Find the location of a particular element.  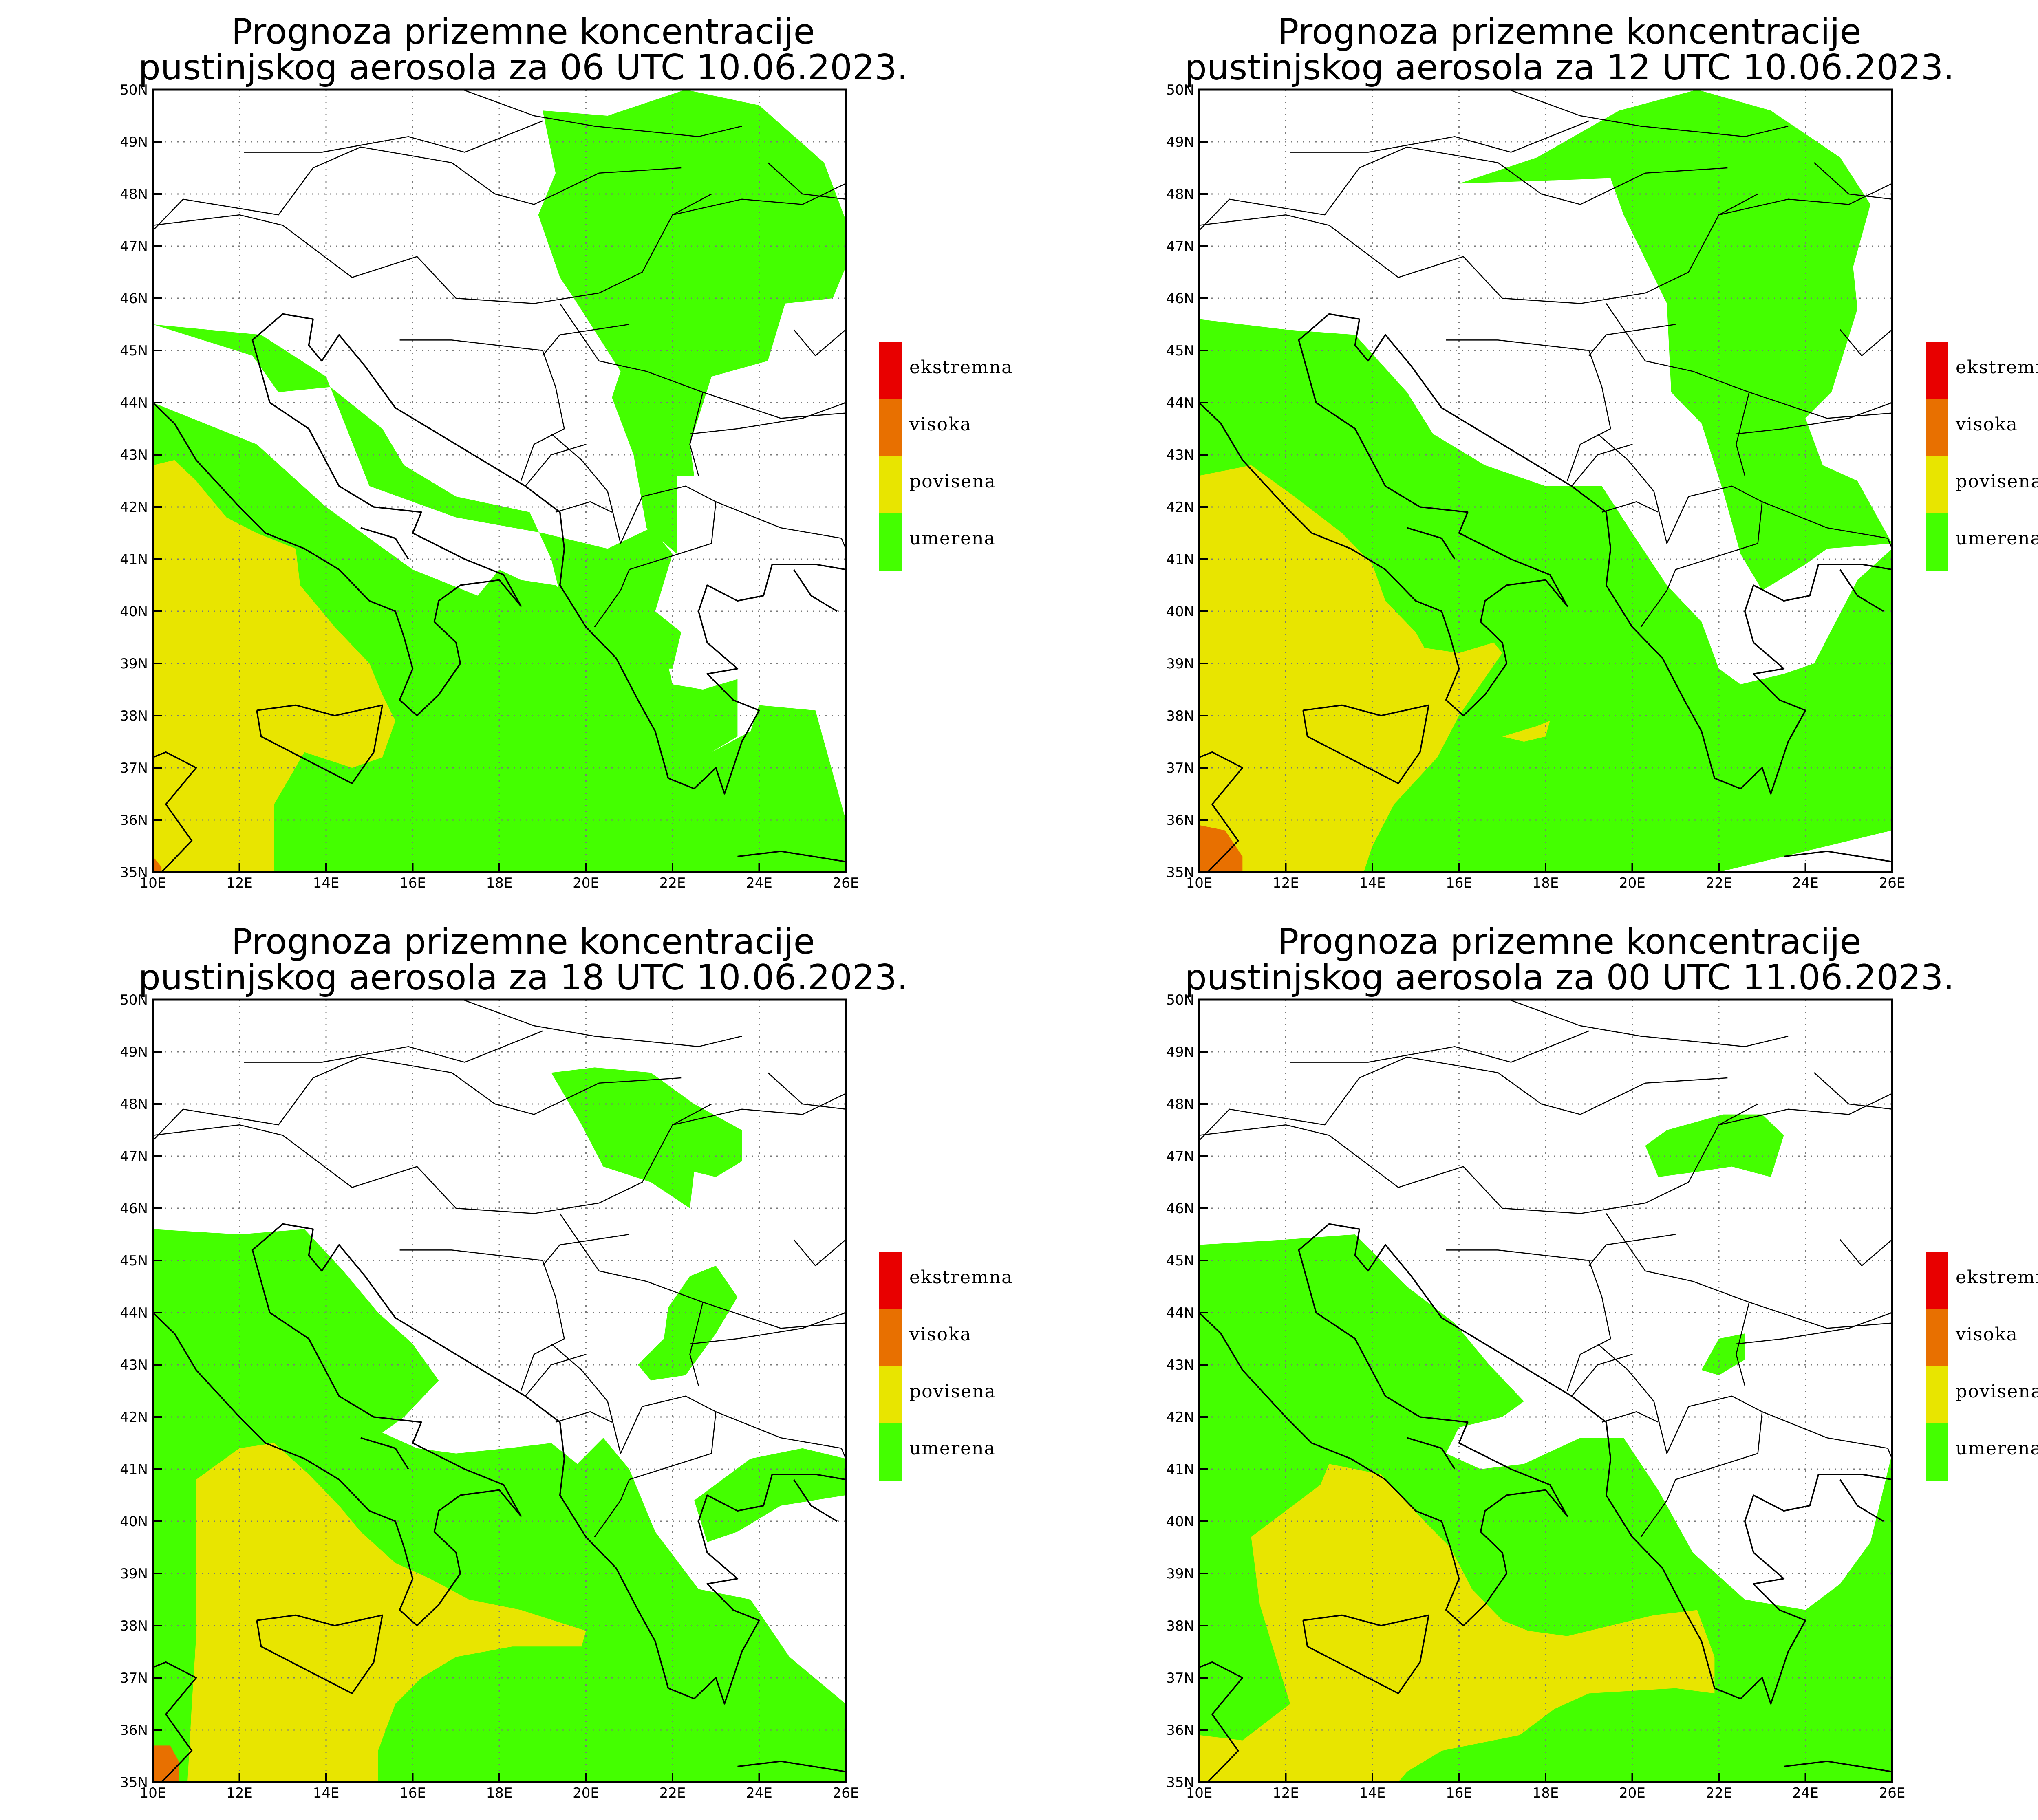

legend-label: visoka is located at coordinates (941, 424).